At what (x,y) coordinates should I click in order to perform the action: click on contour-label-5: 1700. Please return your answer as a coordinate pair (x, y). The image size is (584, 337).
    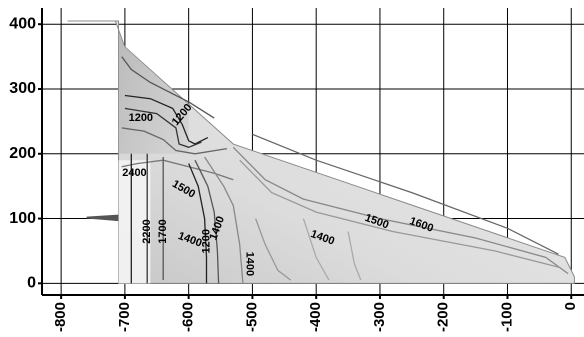
    Looking at the image, I should click on (163, 231).